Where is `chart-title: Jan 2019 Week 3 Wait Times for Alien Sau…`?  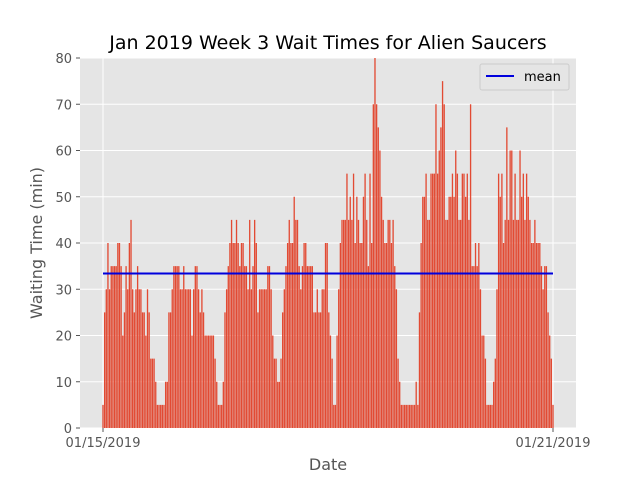 chart-title: Jan 2019 Week 3 Wait Times for Alien Sau… is located at coordinates (327, 43).